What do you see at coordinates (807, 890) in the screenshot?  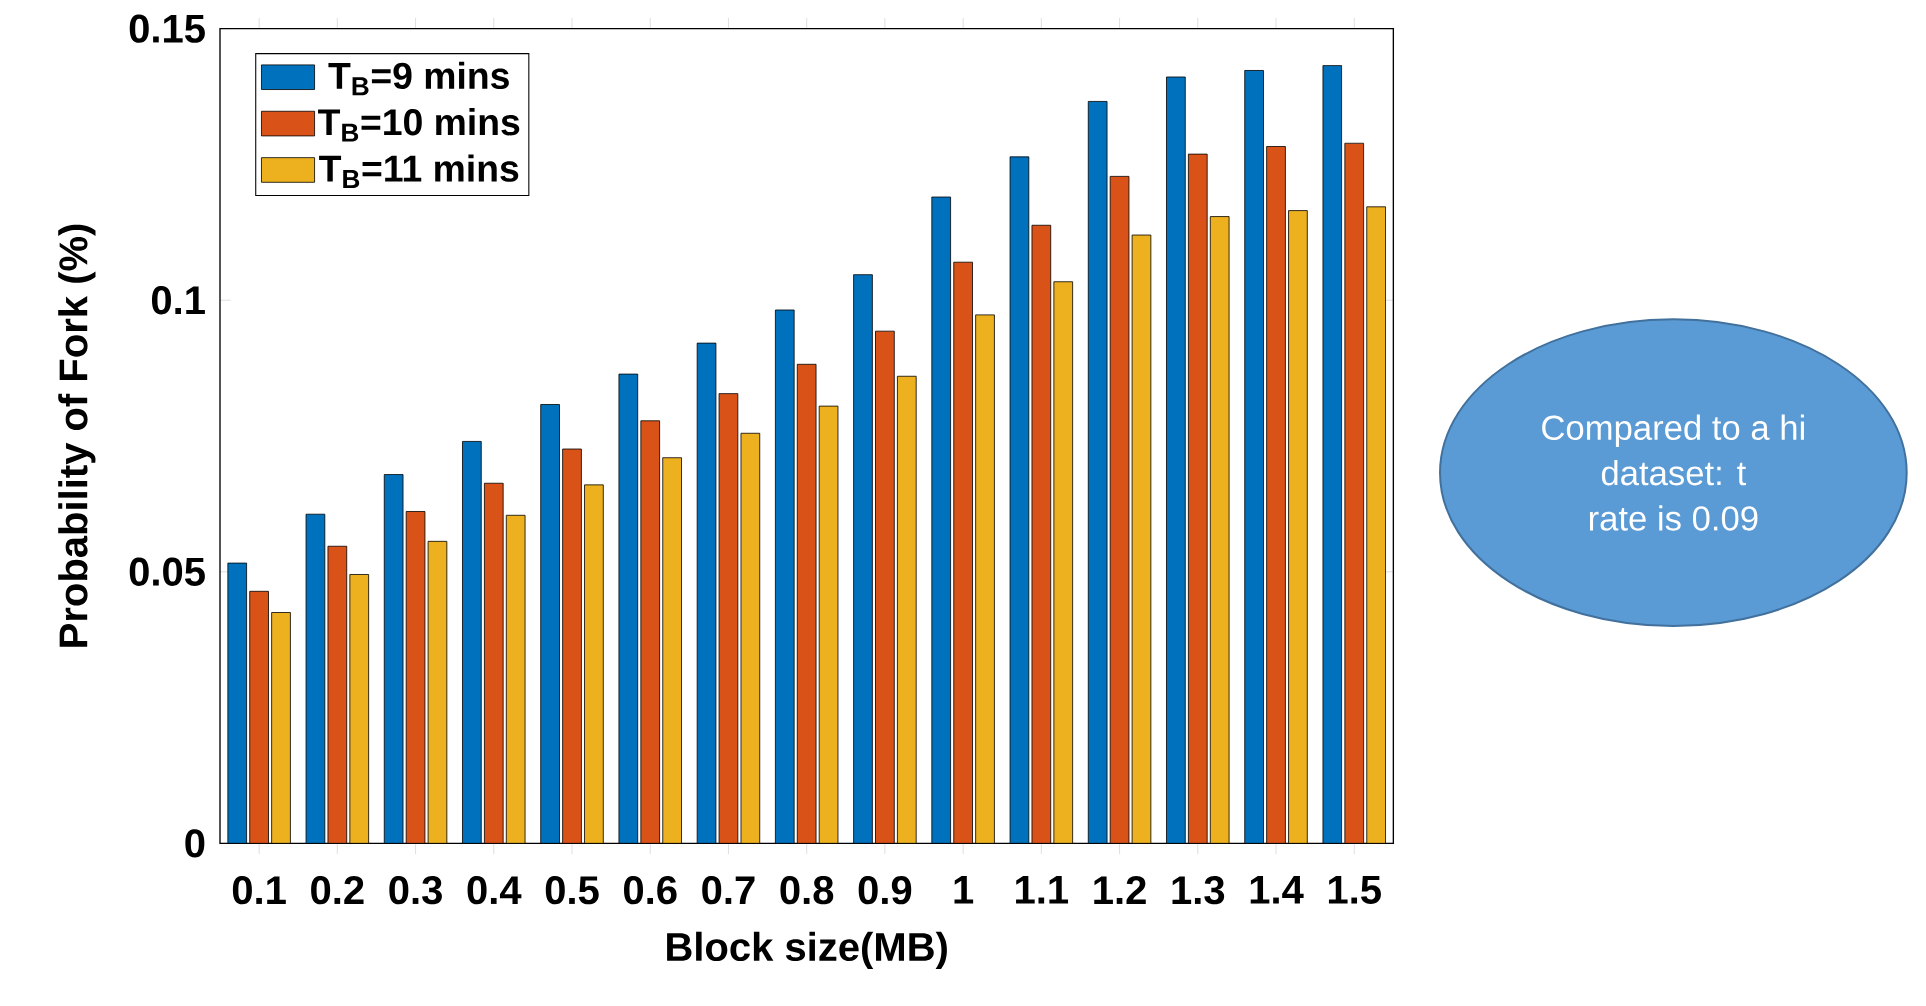 I see `x-tick-label: 0.8` at bounding box center [807, 890].